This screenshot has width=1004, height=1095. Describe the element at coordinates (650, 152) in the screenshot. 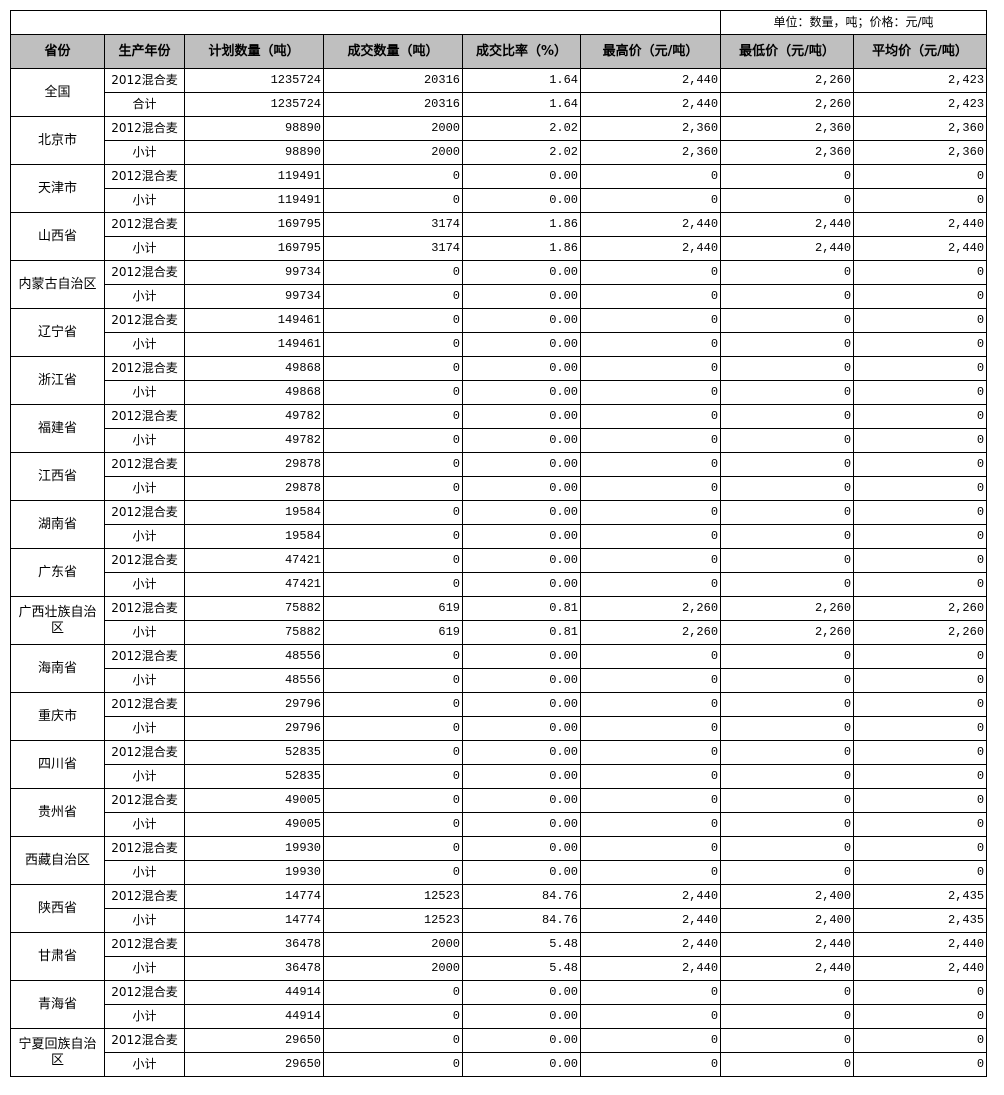

I see `high-cell: 2,360` at that location.